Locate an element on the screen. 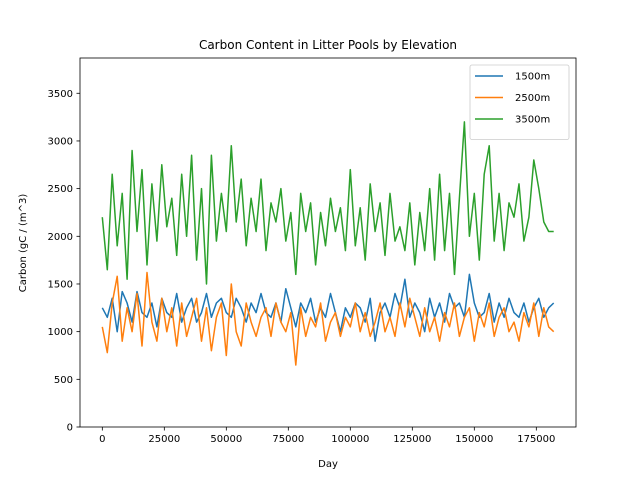 The image size is (640, 480). legend-label: 1500m is located at coordinates (532, 77).